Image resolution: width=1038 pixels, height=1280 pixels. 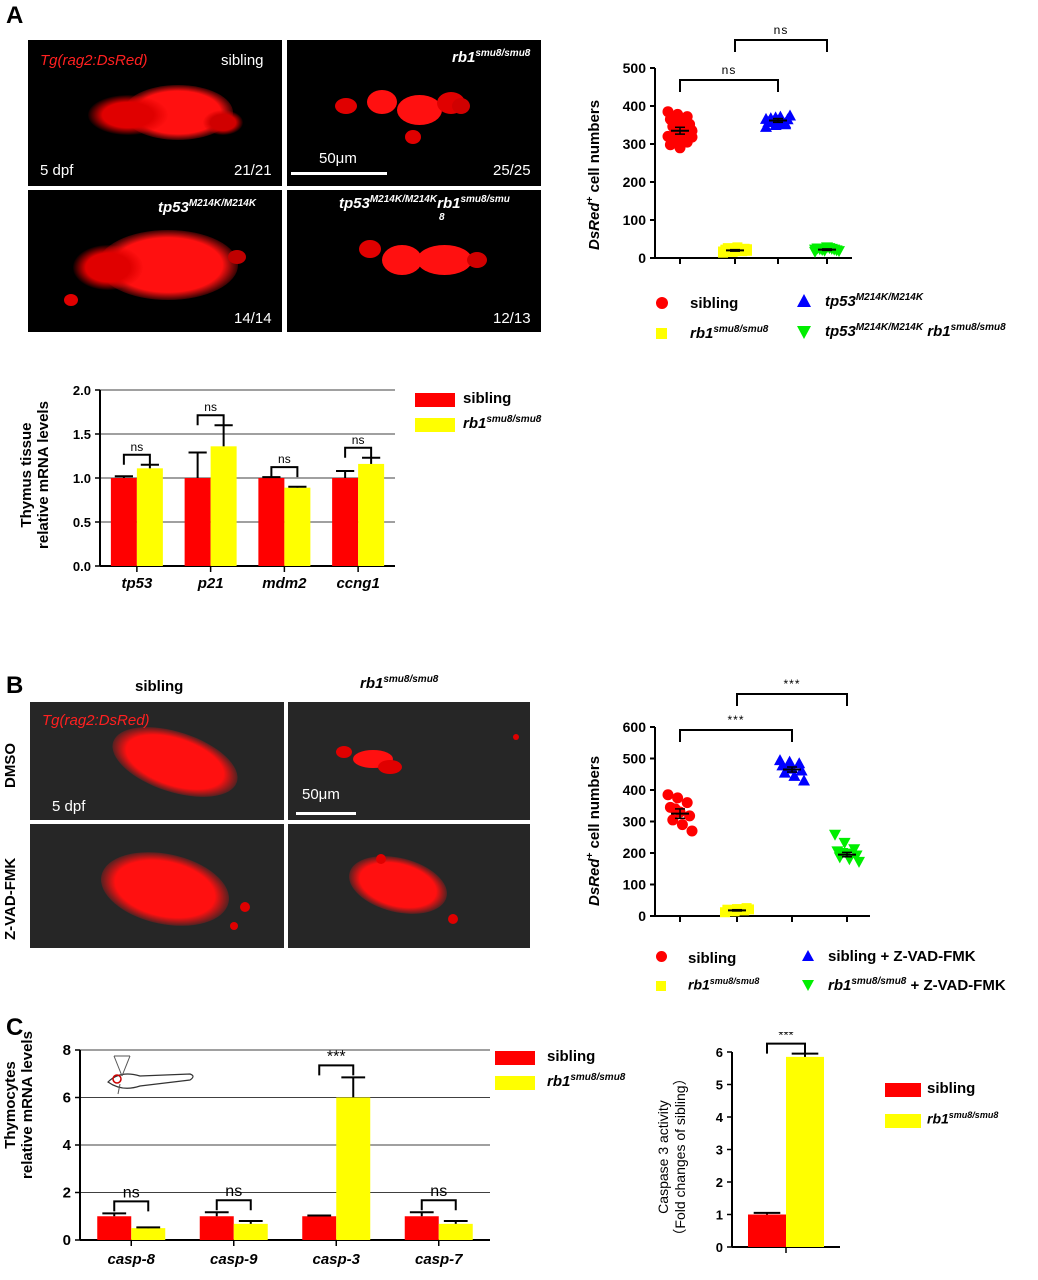 What do you see at coordinates (82, 434) in the screenshot?
I see `y-tick-label: 1.5` at bounding box center [82, 434].